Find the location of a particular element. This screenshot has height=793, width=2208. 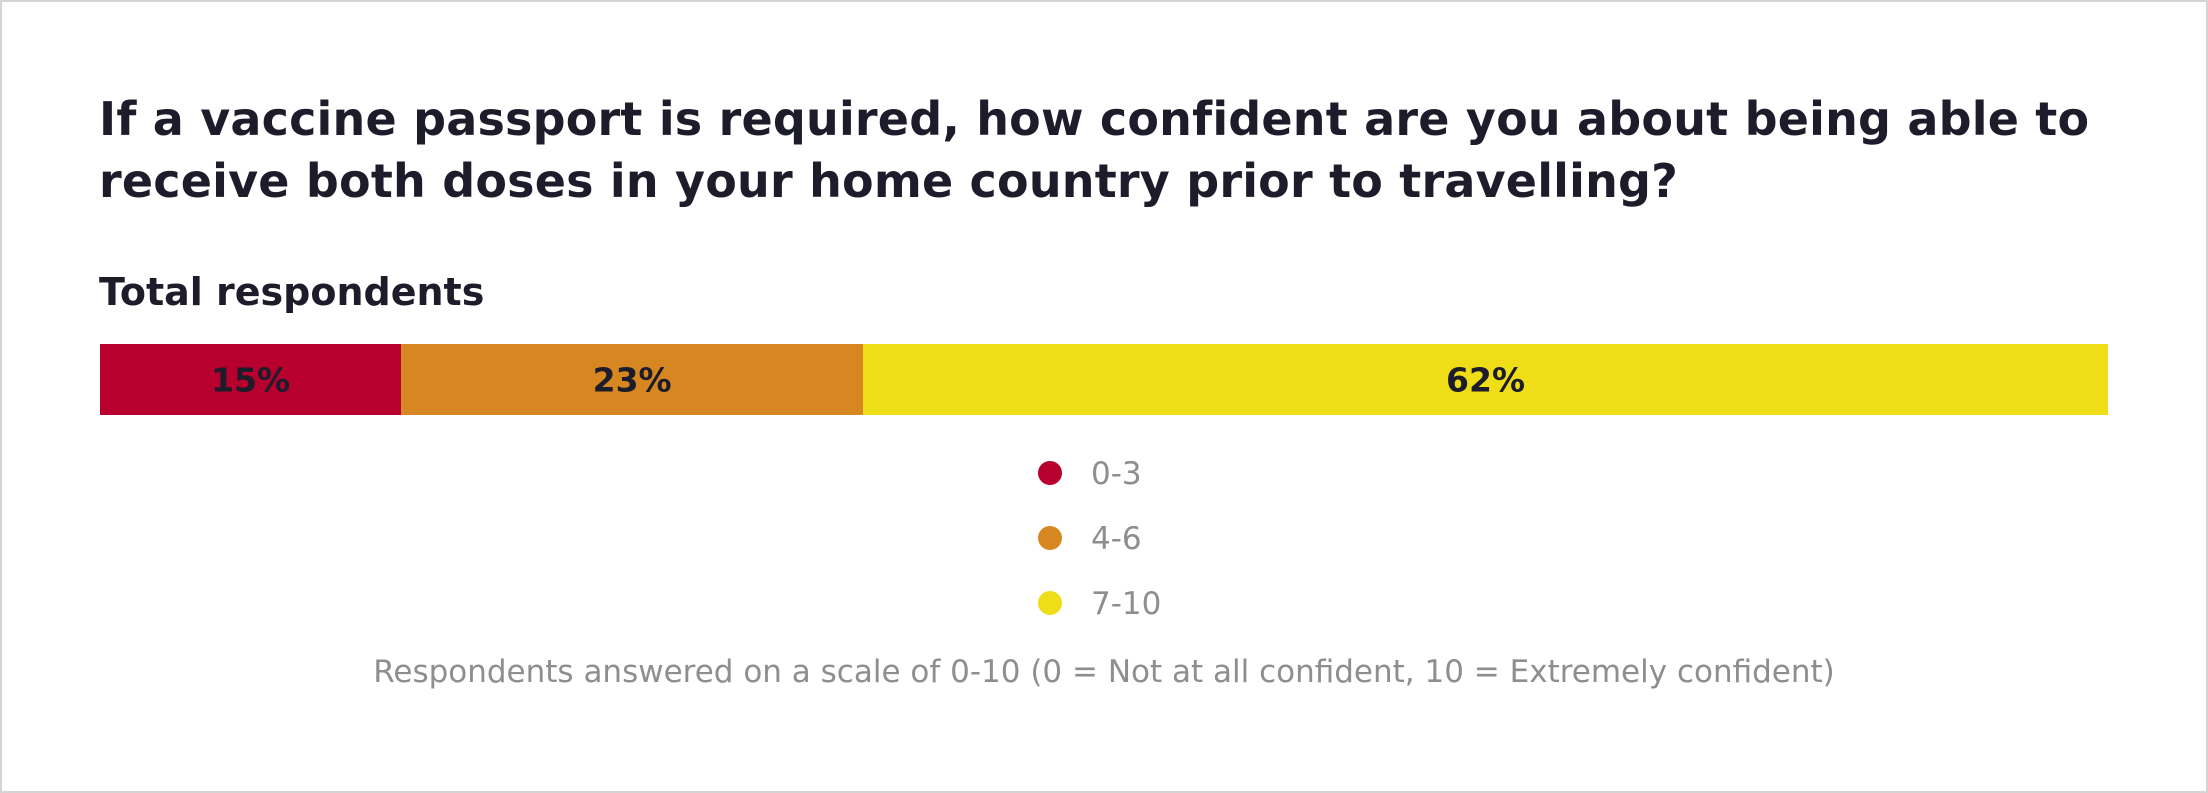

legend-label-4-6: 4-6 is located at coordinates (1116, 539).